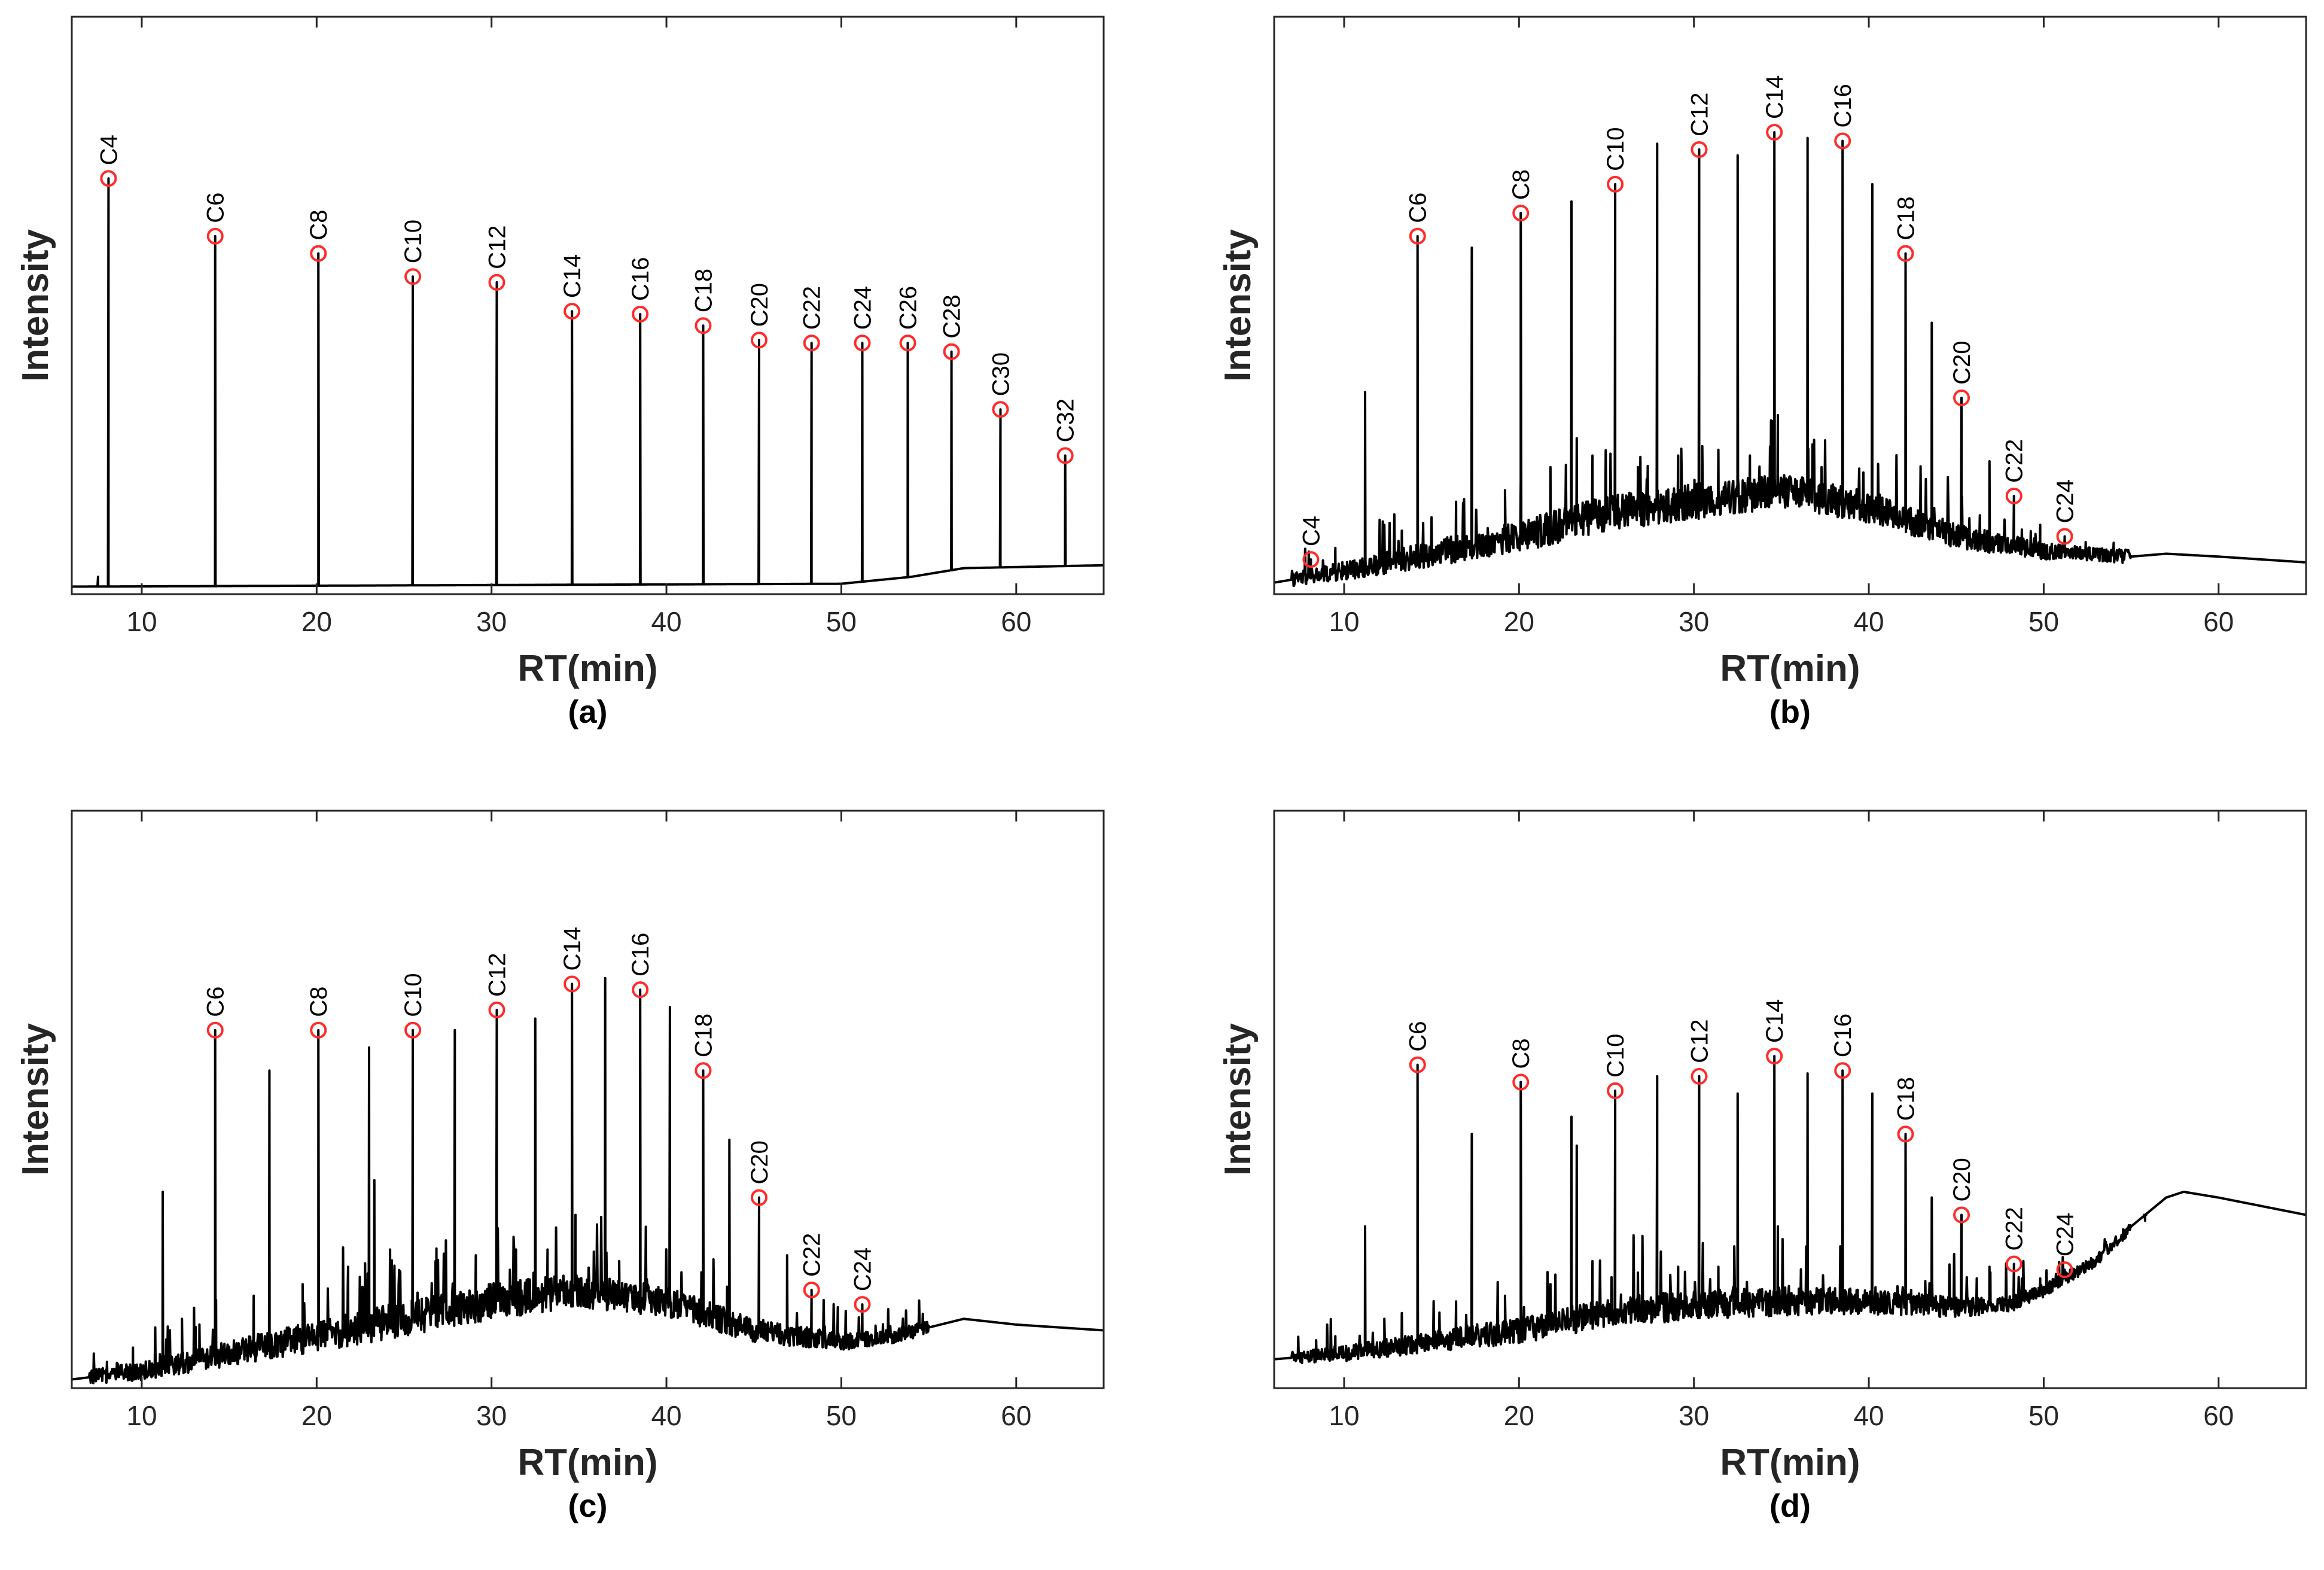 This screenshot has height=1570, width=2324. I want to click on peak-marker-c30, so click(1000, 409).